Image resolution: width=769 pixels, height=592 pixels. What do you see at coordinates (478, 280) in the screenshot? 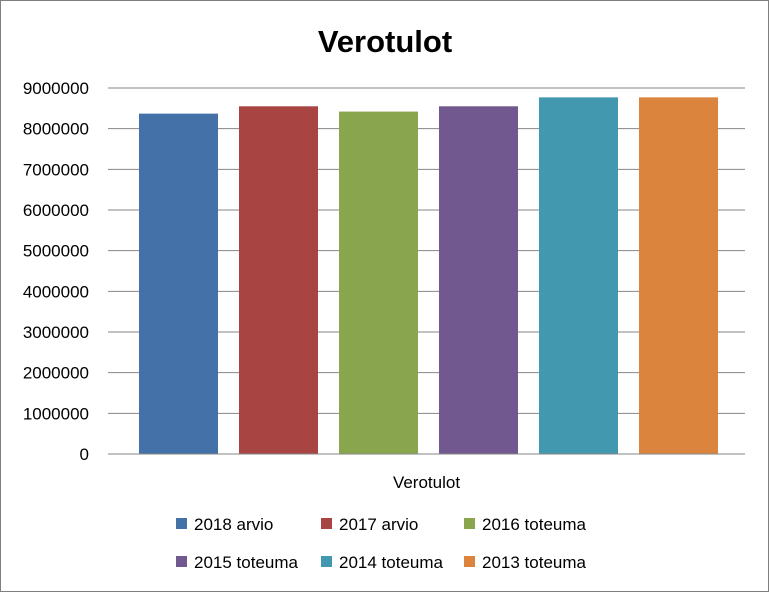
I see `bar-2015-toteuma` at bounding box center [478, 280].